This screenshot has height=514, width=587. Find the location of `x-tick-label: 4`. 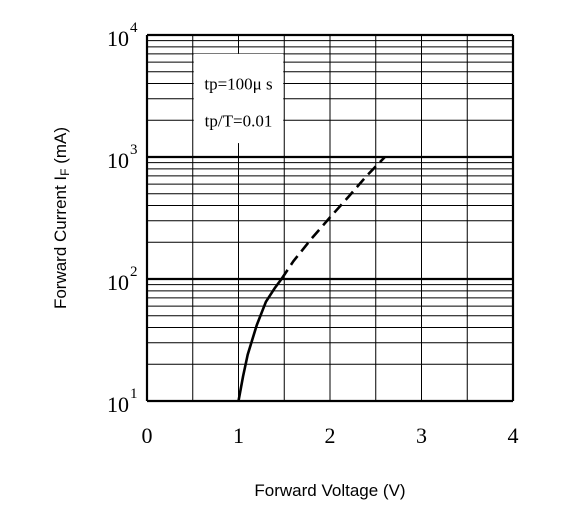

x-tick-label: 4 is located at coordinates (513, 435).